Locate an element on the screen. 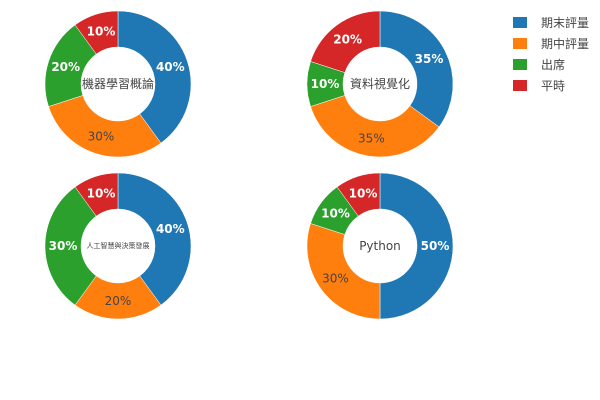  donut-chart: 50% 30% 10% 10% Python is located at coordinates (380, 246).